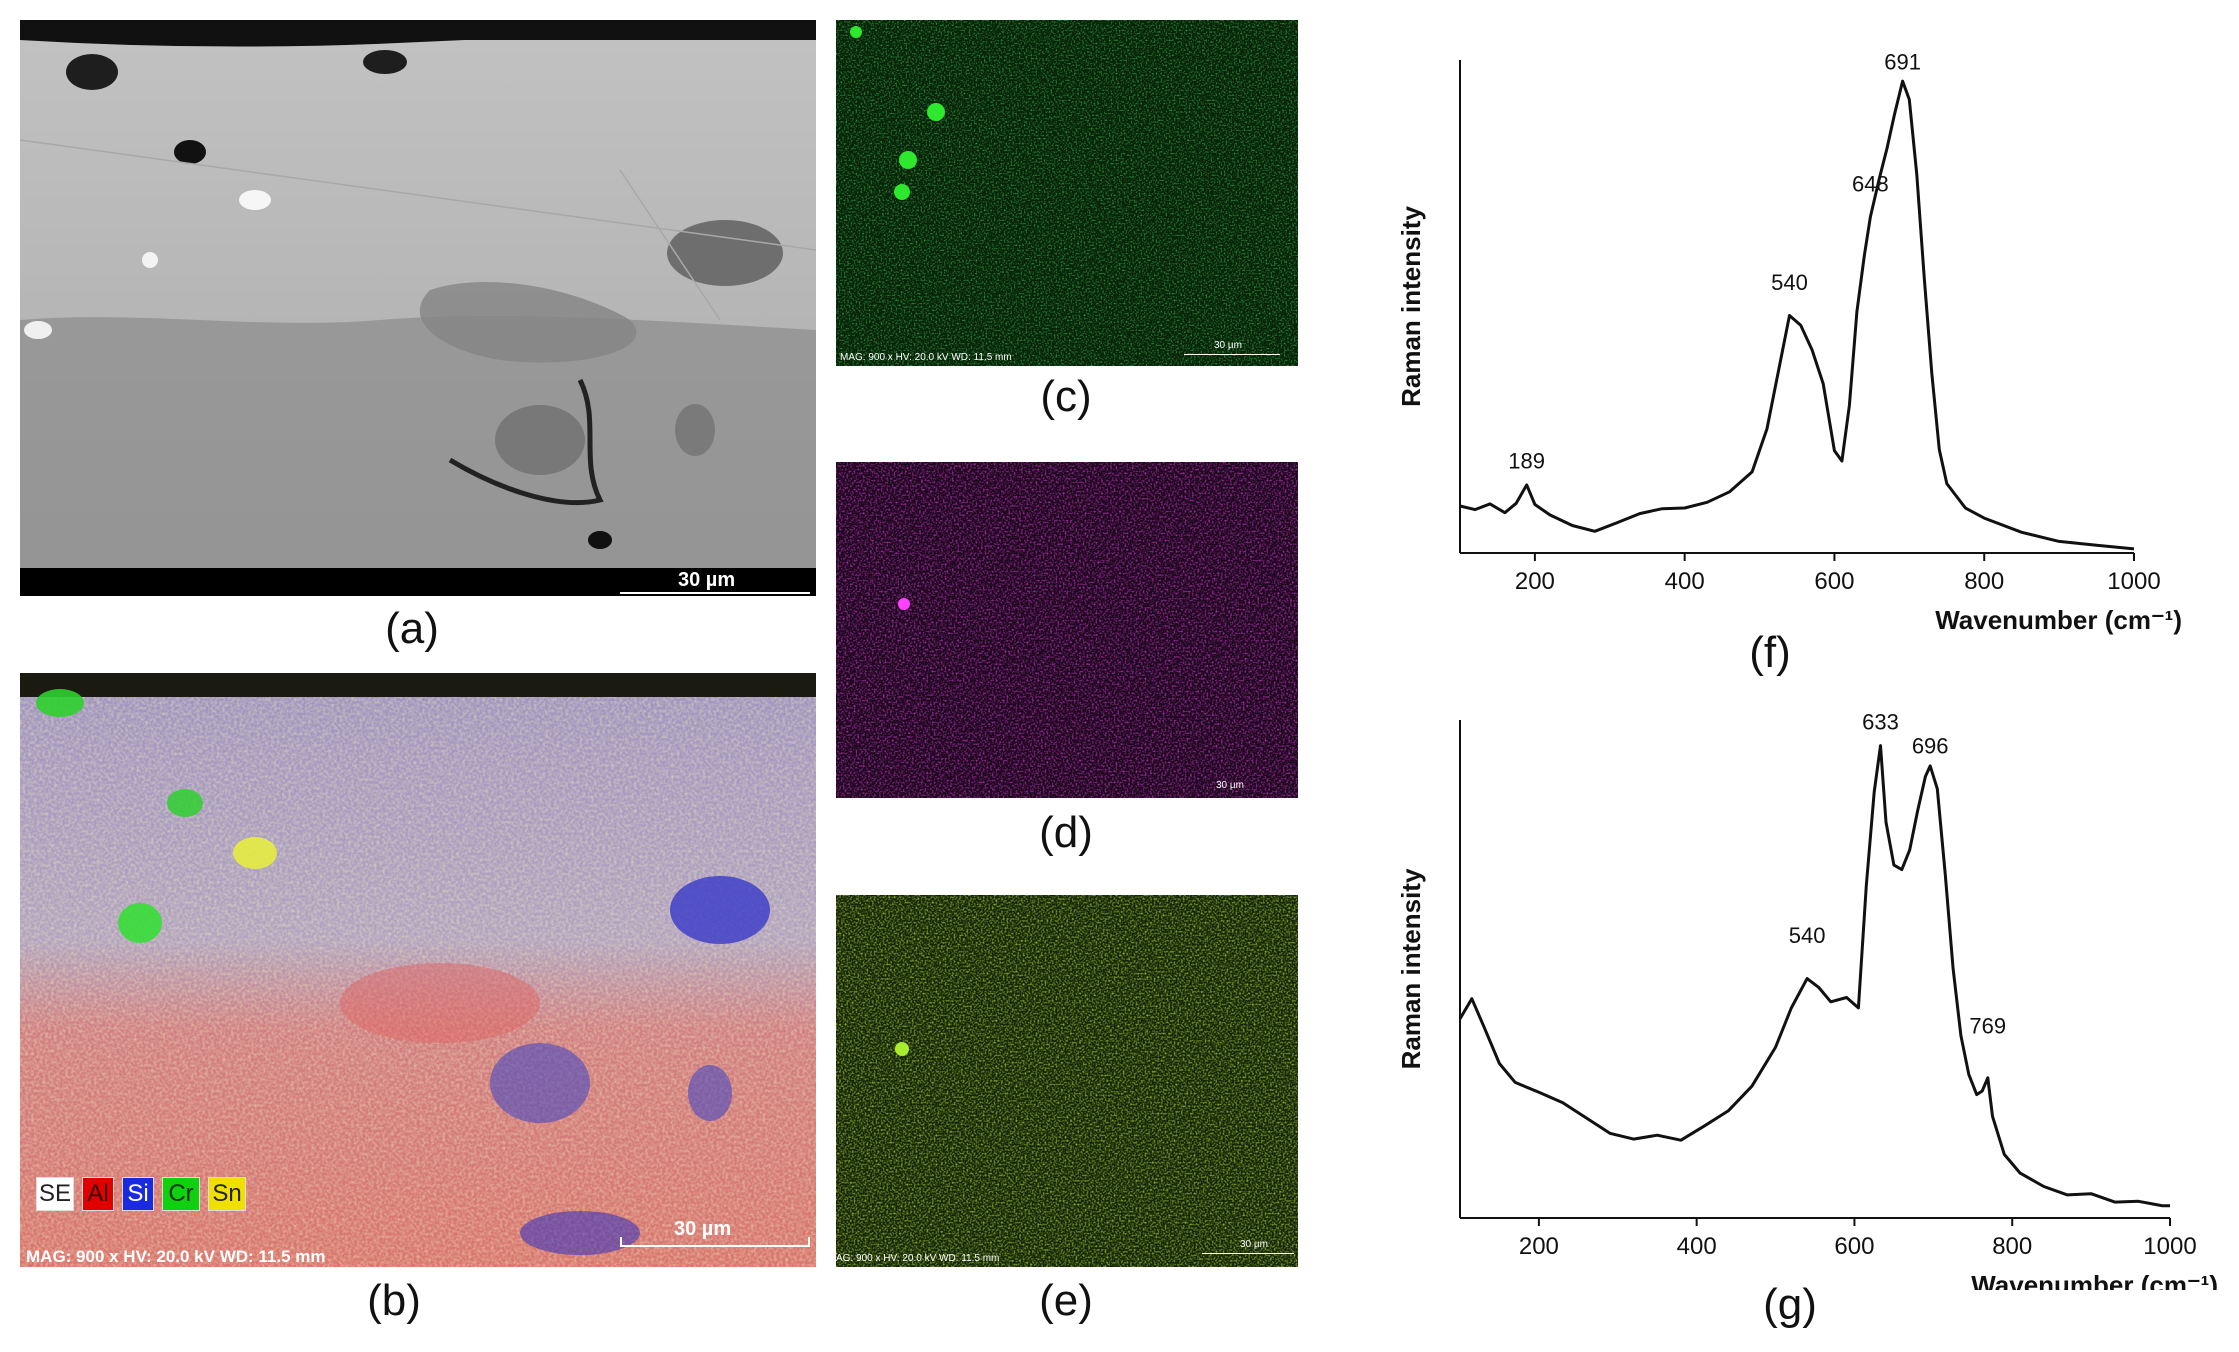  What do you see at coordinates (715, 593) in the screenshot?
I see `scale-bar-a` at bounding box center [715, 593].